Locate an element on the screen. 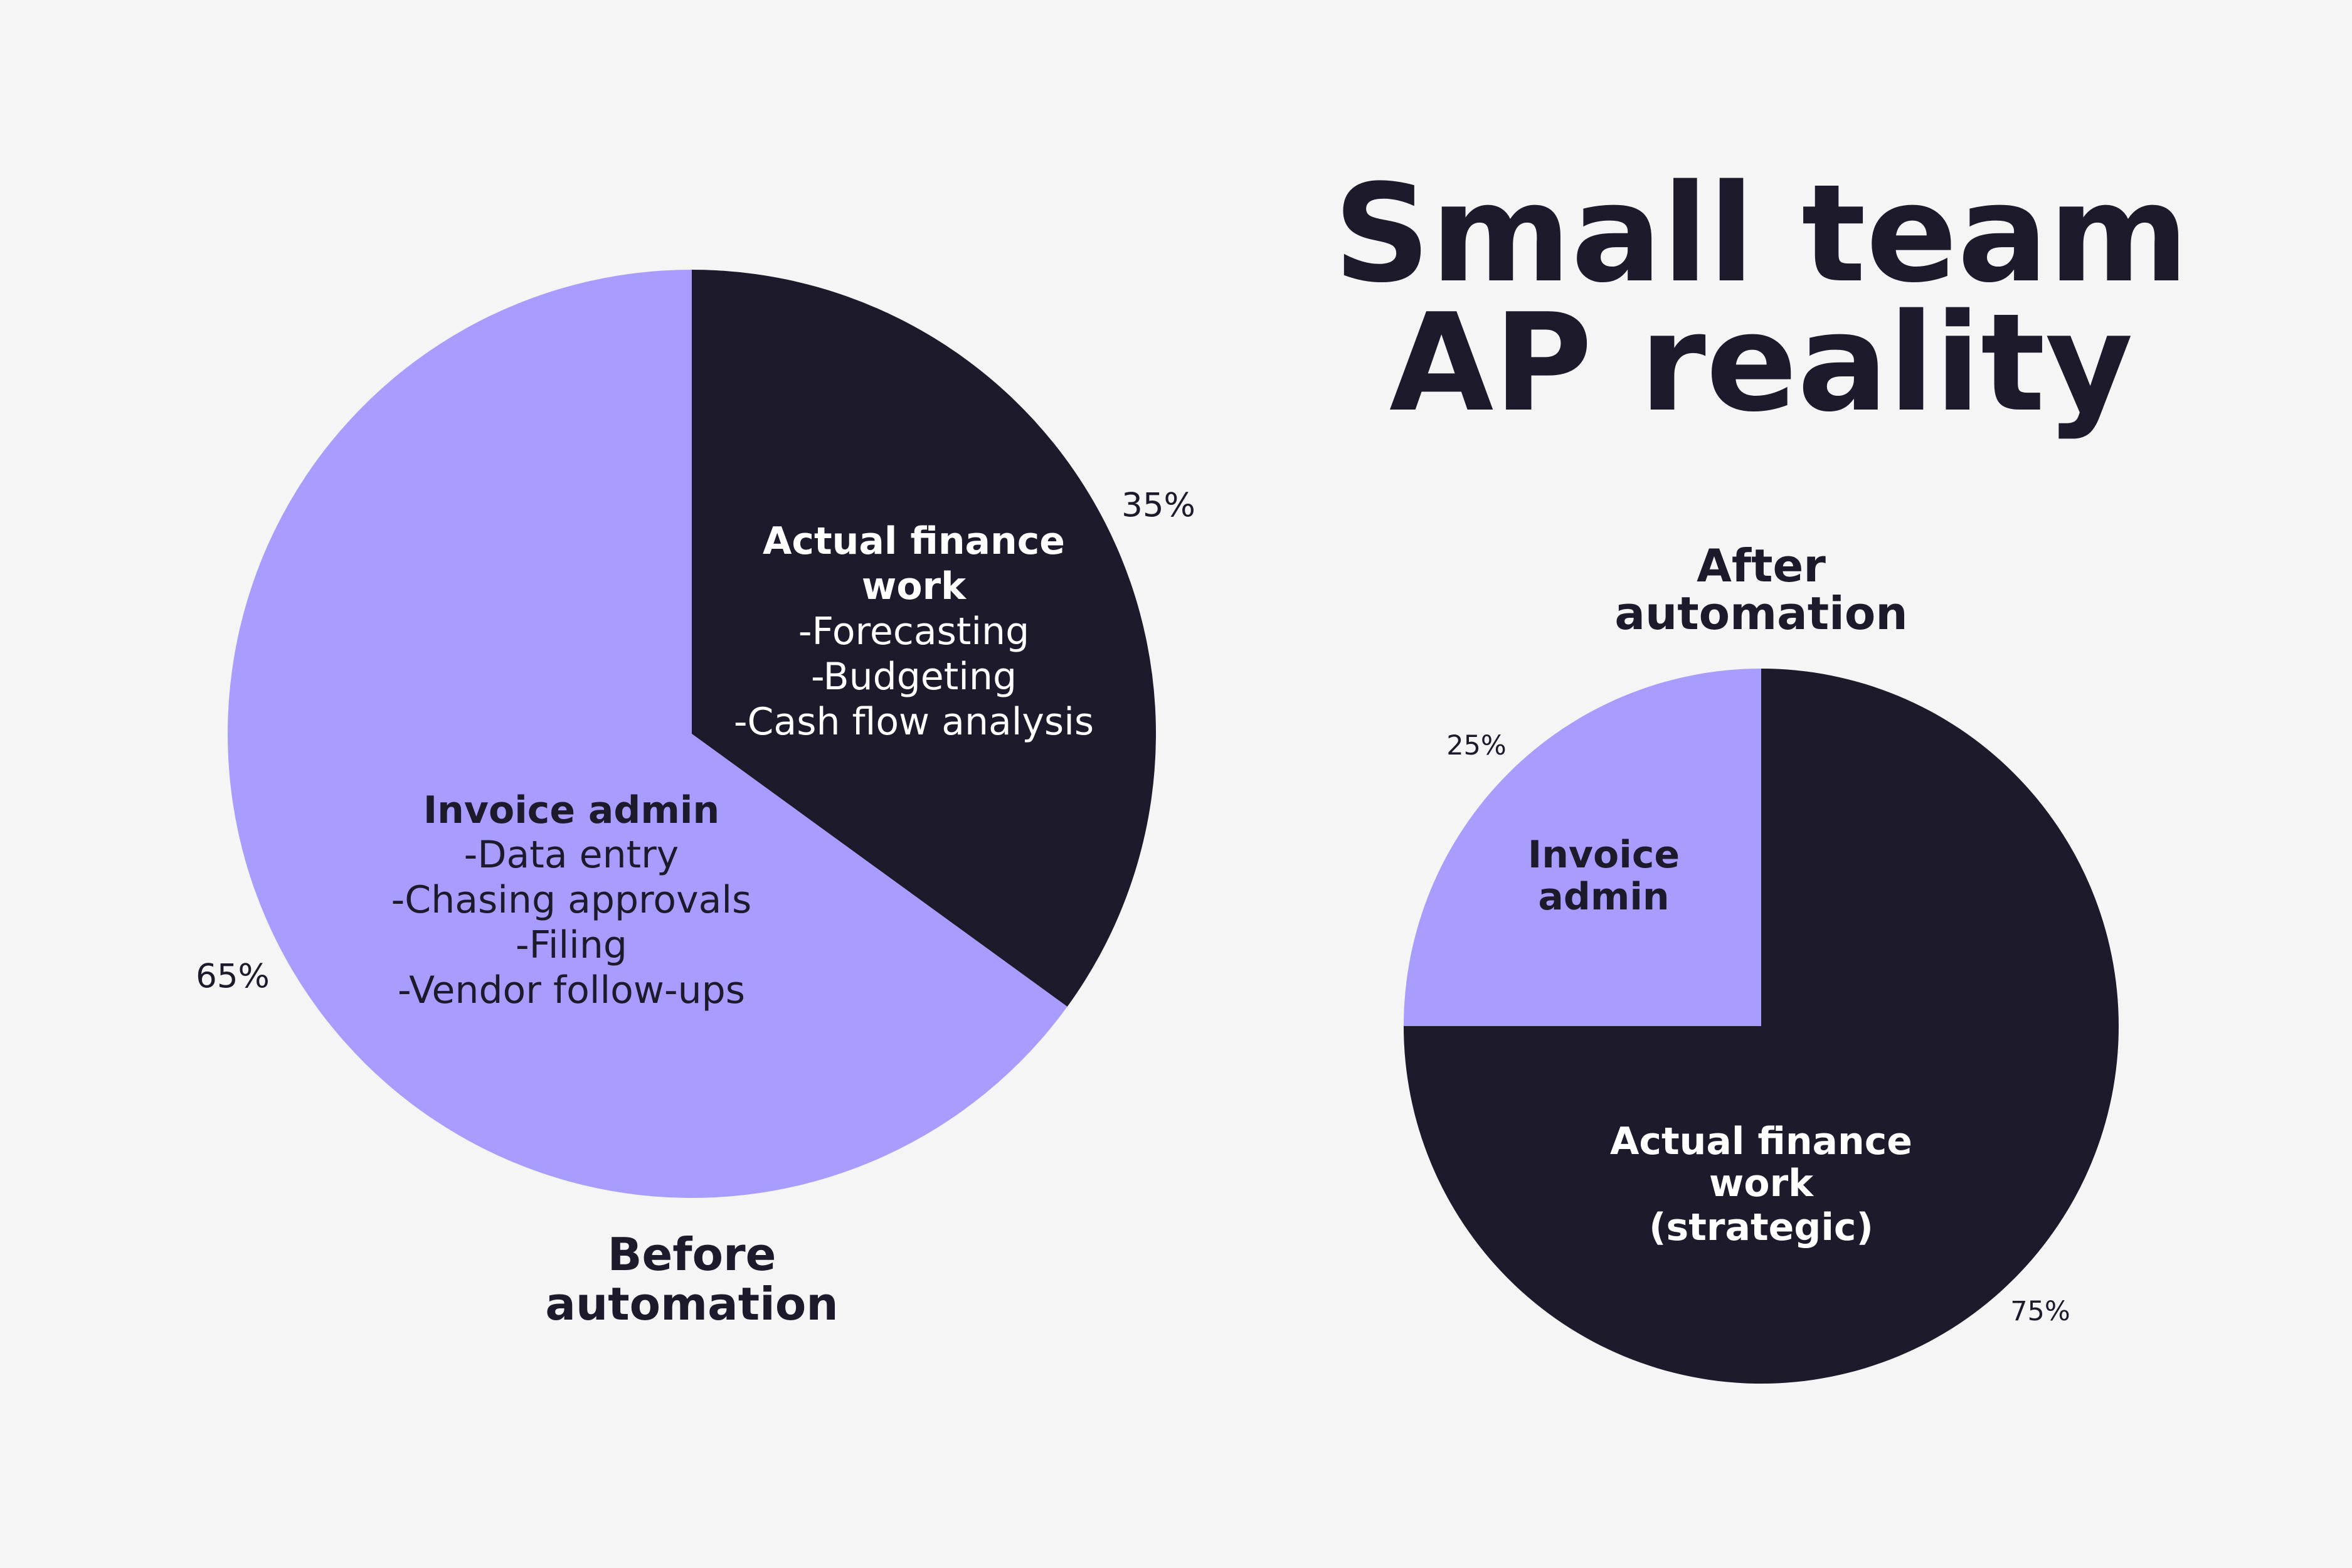 The image size is (2352, 1568). after-caption-2: automation is located at coordinates (1760, 613).